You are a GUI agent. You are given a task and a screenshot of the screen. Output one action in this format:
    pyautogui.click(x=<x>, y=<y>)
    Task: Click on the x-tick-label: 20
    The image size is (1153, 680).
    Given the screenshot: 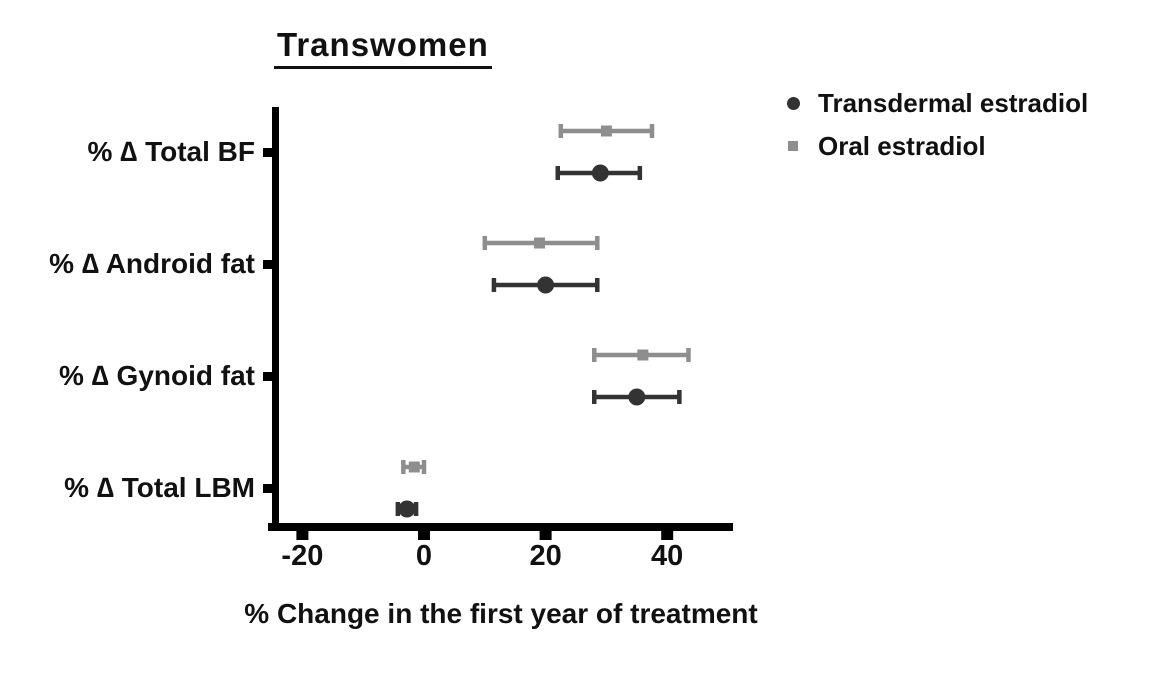 What is the action you would take?
    pyautogui.click(x=545, y=556)
    